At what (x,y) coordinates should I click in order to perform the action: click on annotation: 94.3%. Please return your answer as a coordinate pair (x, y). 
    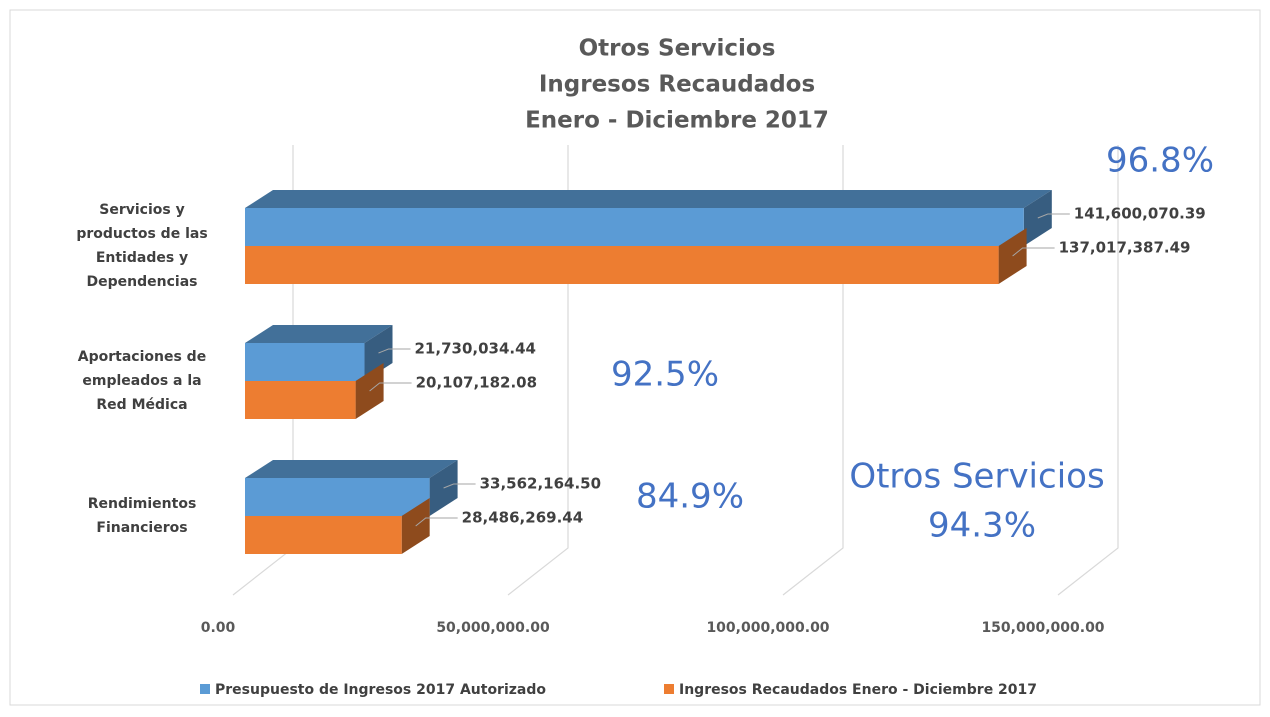
    Looking at the image, I should click on (982, 526).